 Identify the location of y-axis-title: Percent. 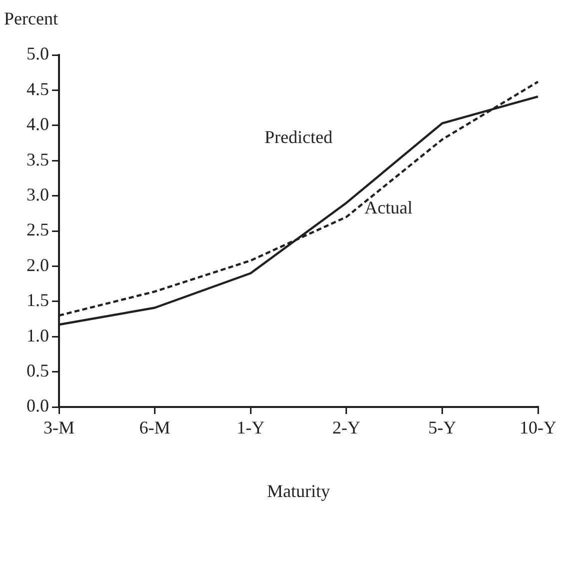
(31, 18).